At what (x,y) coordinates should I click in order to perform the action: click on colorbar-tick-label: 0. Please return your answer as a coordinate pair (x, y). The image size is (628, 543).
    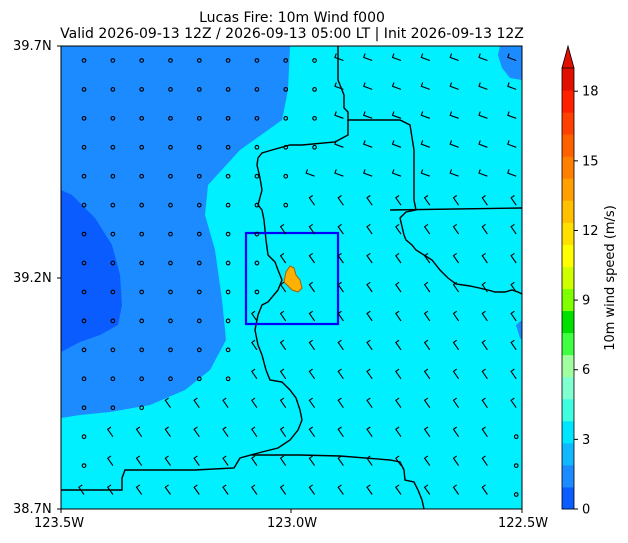
    Looking at the image, I should click on (586, 510).